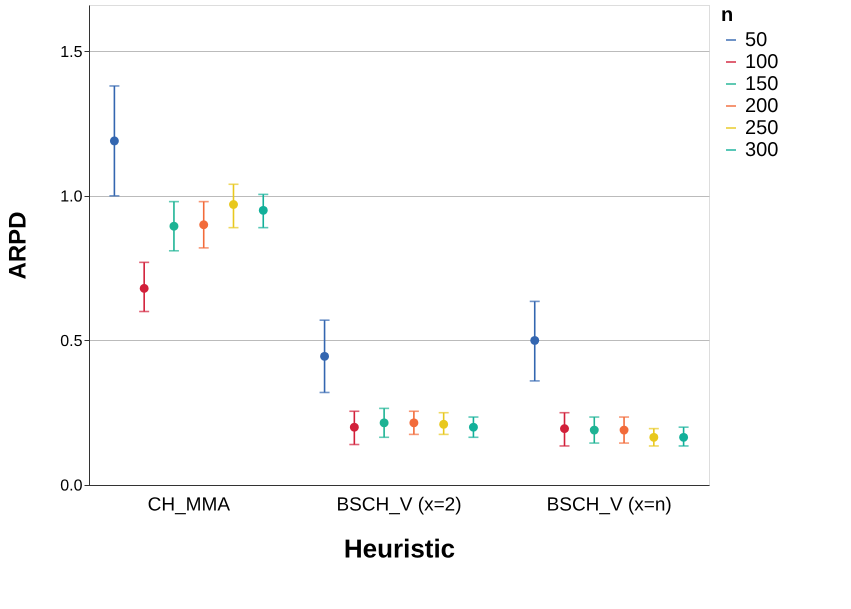 The image size is (851, 609). What do you see at coordinates (761, 62) in the screenshot?
I see `legend-label: 100` at bounding box center [761, 62].